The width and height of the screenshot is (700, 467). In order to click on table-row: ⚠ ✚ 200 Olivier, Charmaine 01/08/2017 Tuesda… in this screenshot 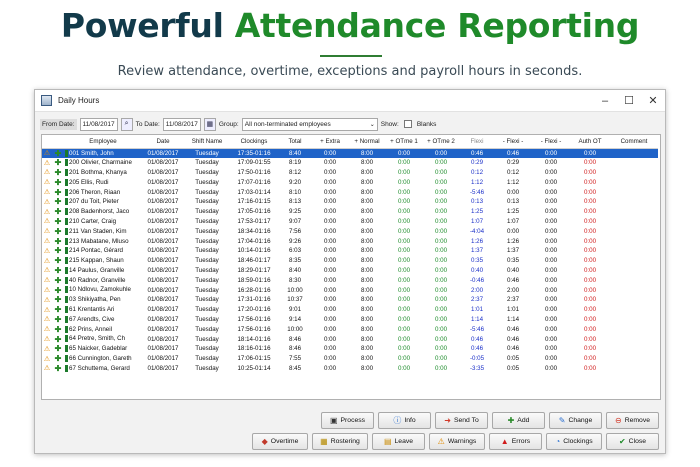, I will do `click(350, 163)`.